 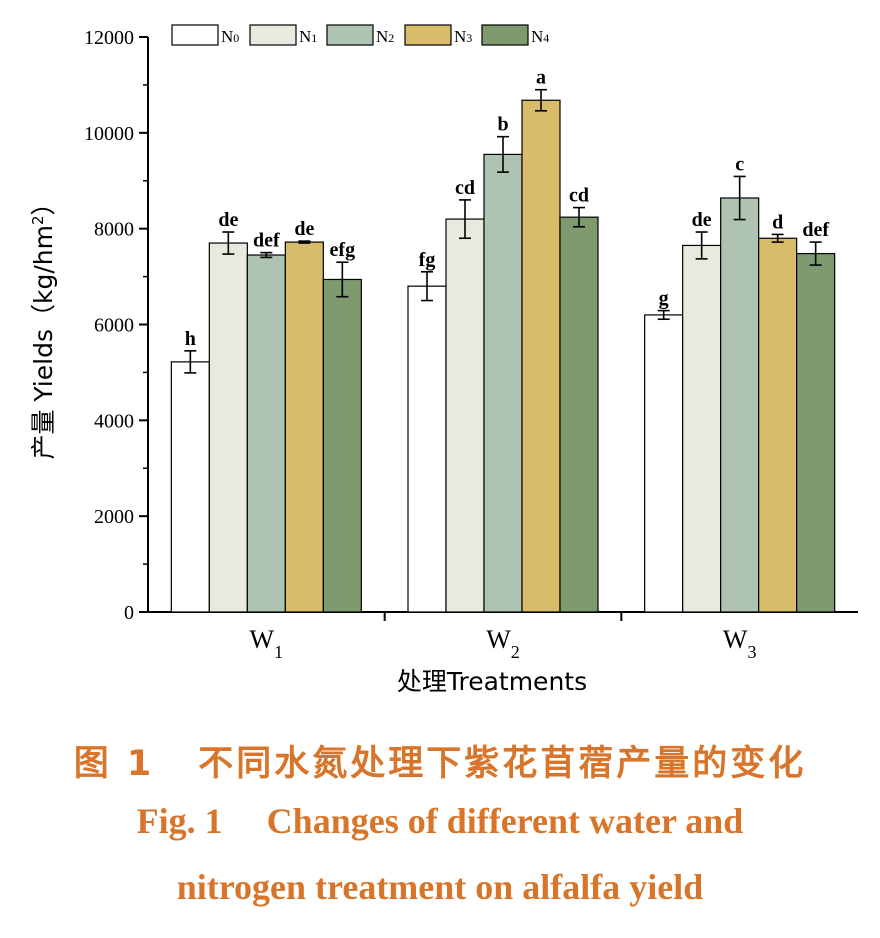 I want to click on caption-cn-number: 图 1, so click(x=114, y=764).